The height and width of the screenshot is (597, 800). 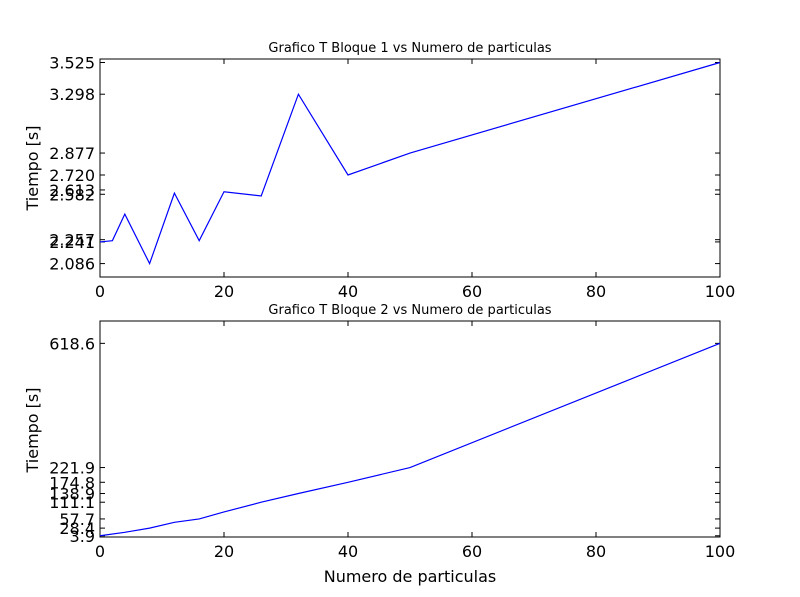 I want to click on y-tick-label: 57.7, so click(x=77, y=519).